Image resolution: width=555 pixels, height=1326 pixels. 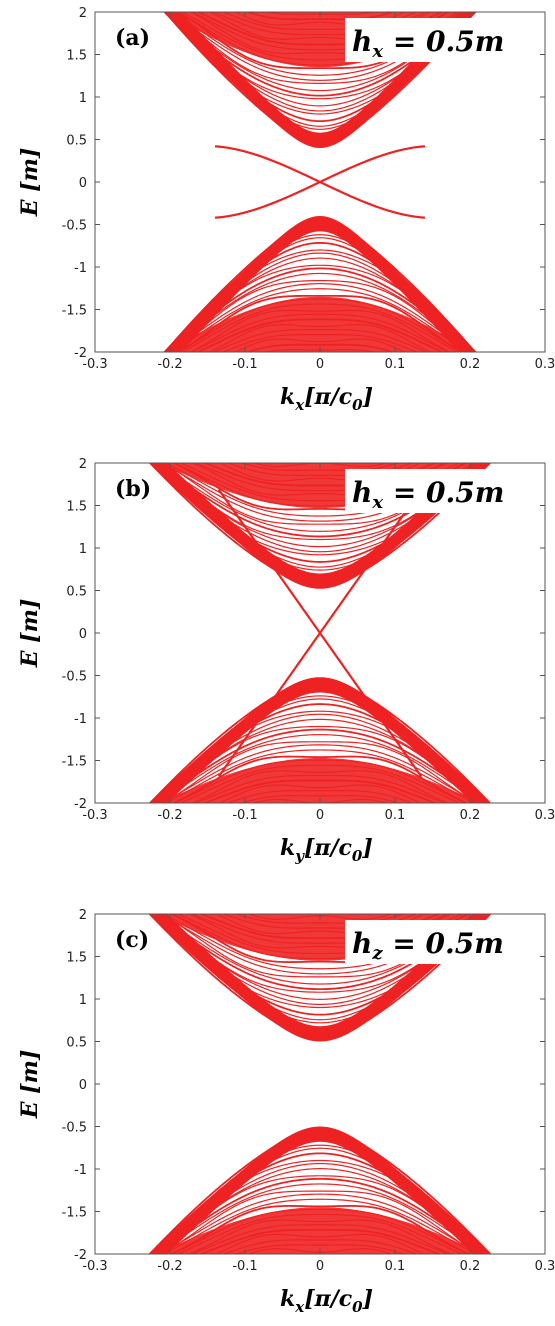 I want to click on panel-label: (b), so click(x=133, y=489).